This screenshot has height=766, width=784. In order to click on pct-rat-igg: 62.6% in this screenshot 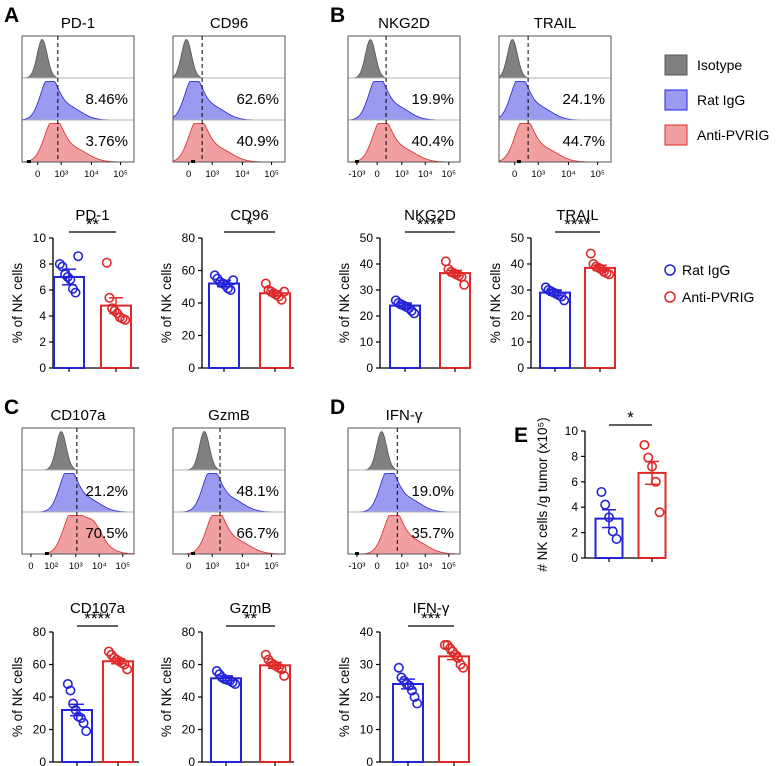, I will do `click(257, 99)`.